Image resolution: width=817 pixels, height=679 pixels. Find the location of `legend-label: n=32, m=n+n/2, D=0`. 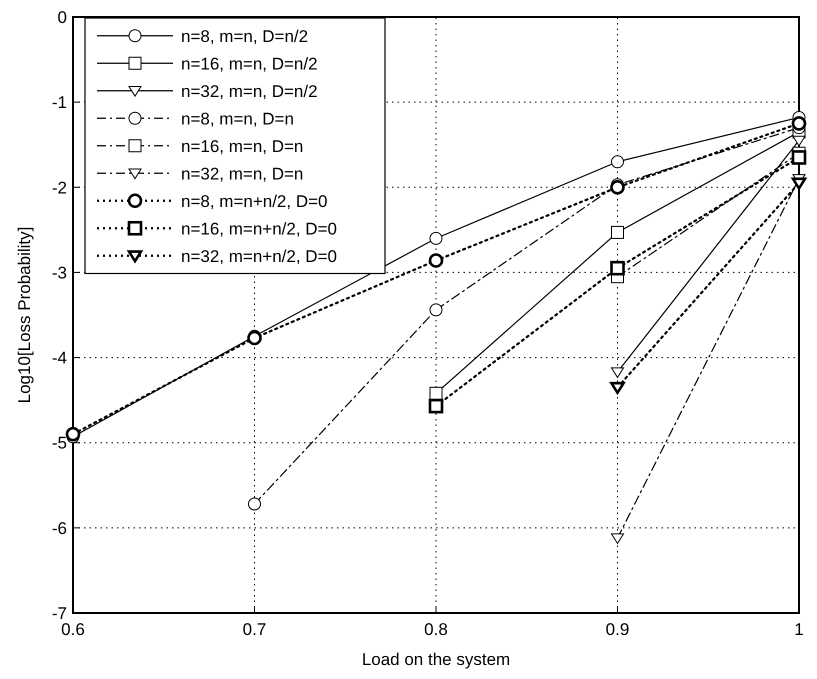

legend-label: n=32, m=n+n/2, D=0 is located at coordinates (259, 256).